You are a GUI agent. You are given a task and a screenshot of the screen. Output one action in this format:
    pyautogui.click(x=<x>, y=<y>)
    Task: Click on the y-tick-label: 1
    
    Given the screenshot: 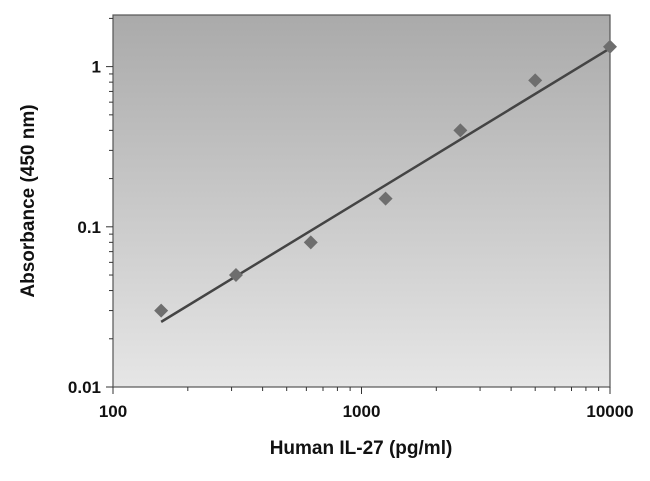 What is the action you would take?
    pyautogui.click(x=96, y=67)
    